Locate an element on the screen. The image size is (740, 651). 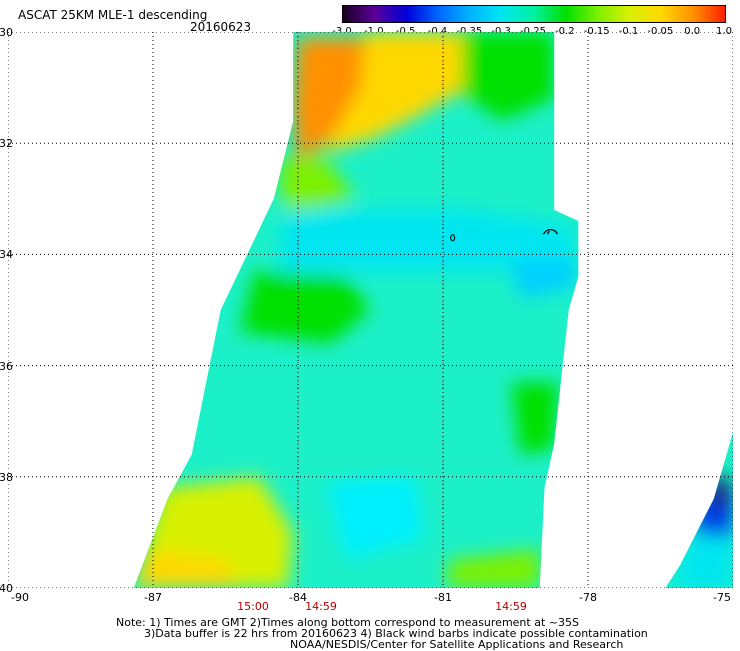
map-date: 20160623 is located at coordinates (221, 27).